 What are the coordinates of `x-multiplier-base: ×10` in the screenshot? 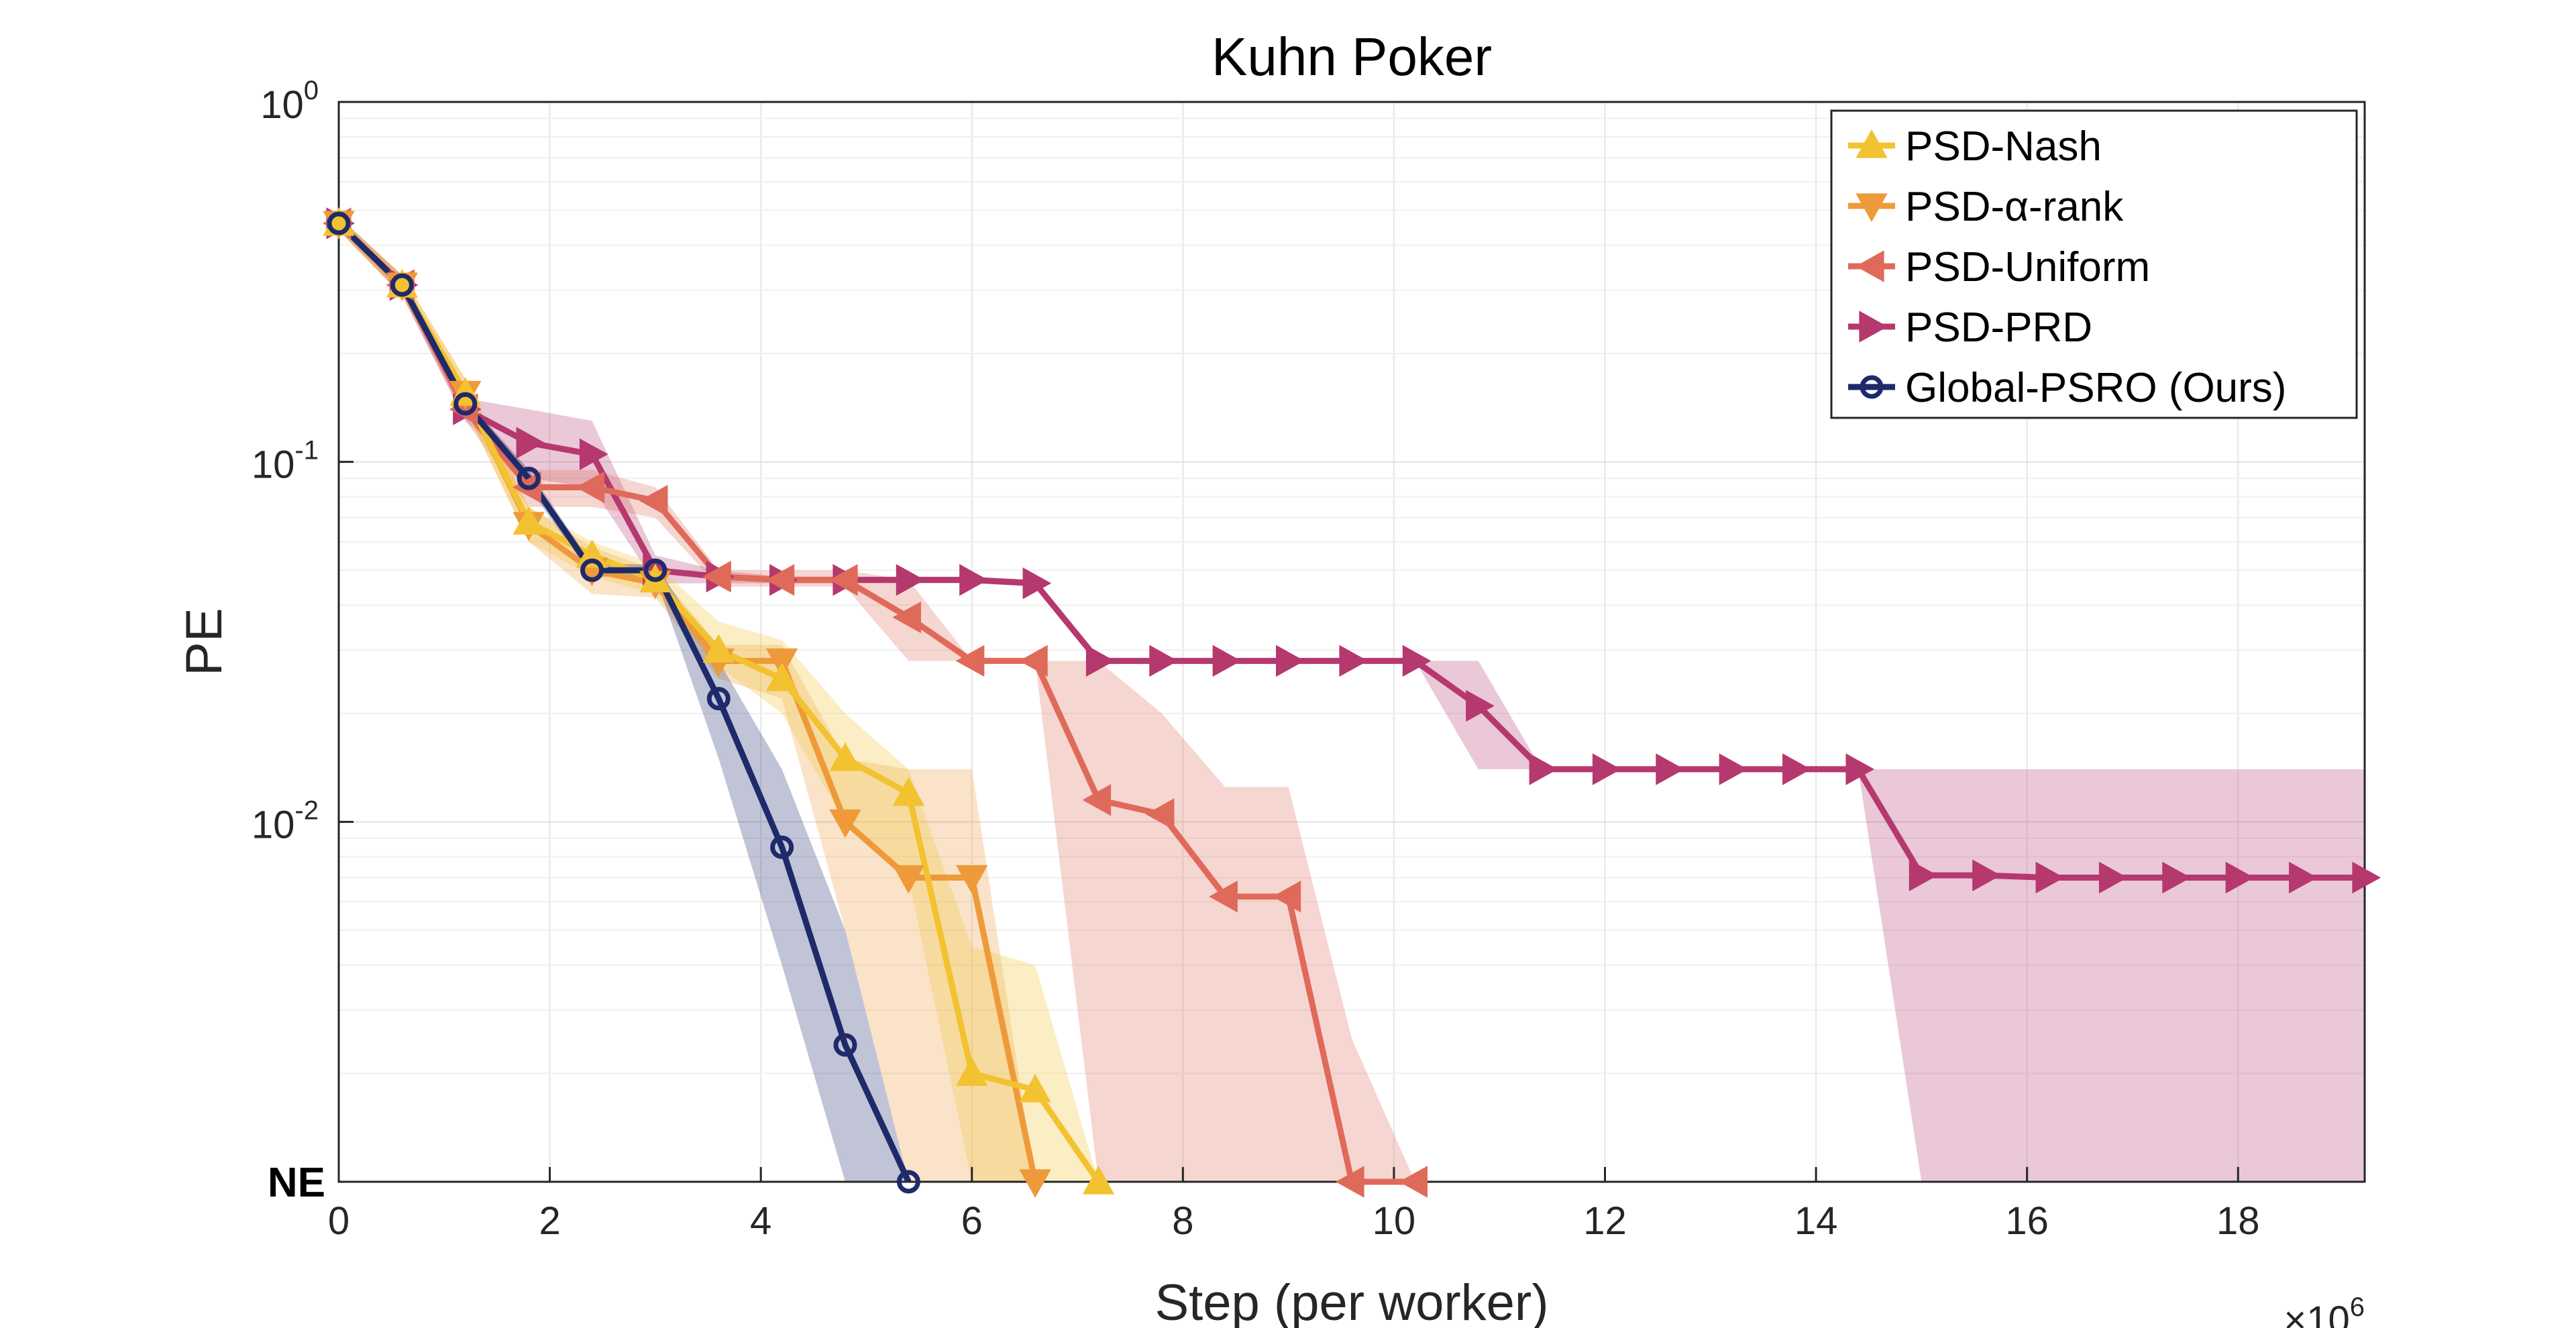 It's located at (2316, 1313).